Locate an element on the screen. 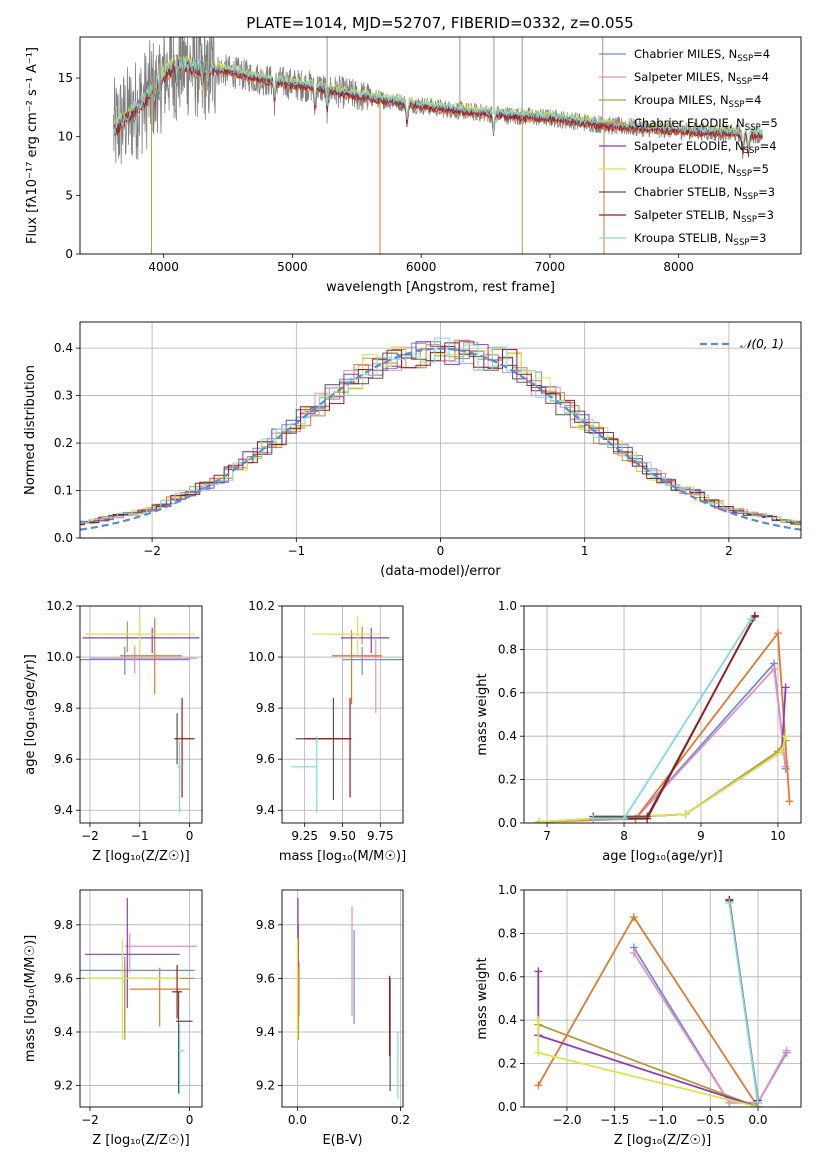 Image resolution: width=819 pixels, height=1170 pixels. legend-label-count: =3 is located at coordinates (757, 238).